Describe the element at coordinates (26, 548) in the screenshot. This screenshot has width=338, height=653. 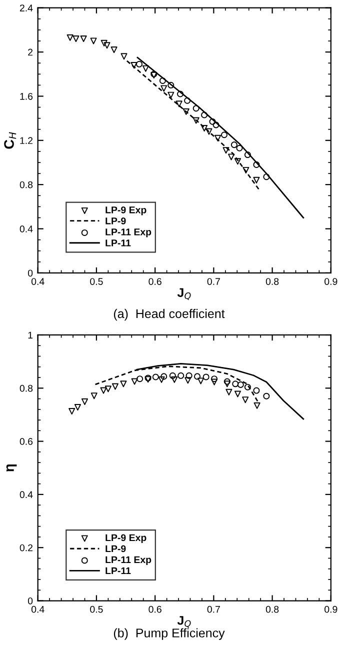
I see `y-tick-label: 0.2` at that location.